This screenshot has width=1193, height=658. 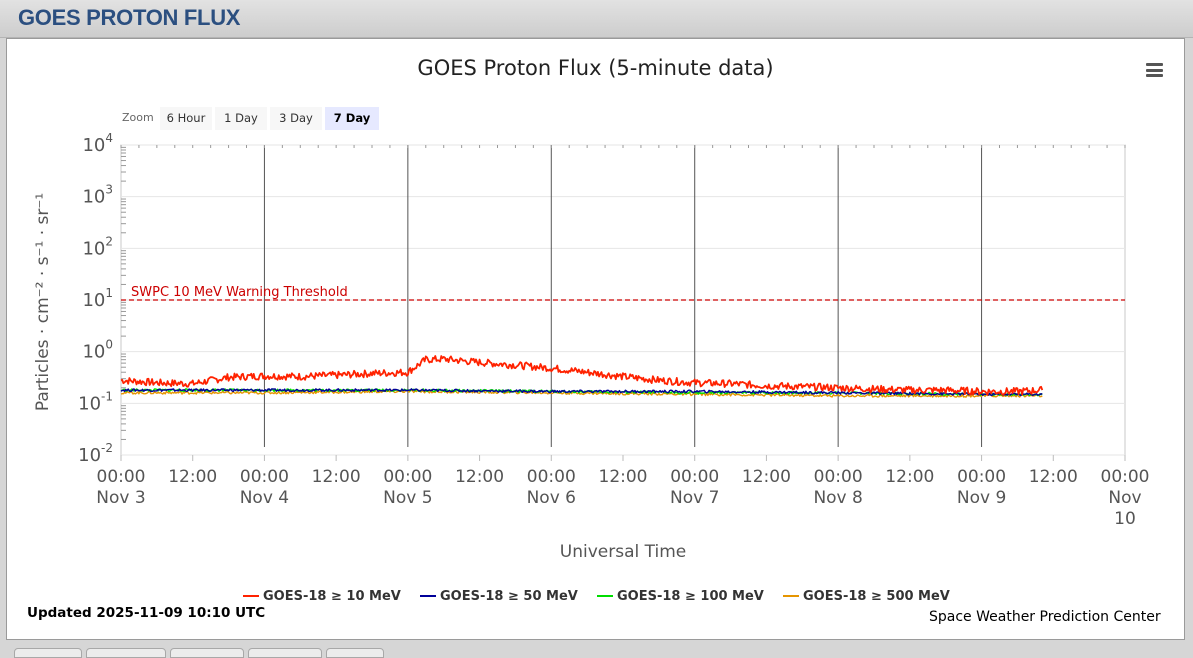 What do you see at coordinates (186, 118) in the screenshot?
I see `zoom-6-hour-button: 6 Hour` at bounding box center [186, 118].